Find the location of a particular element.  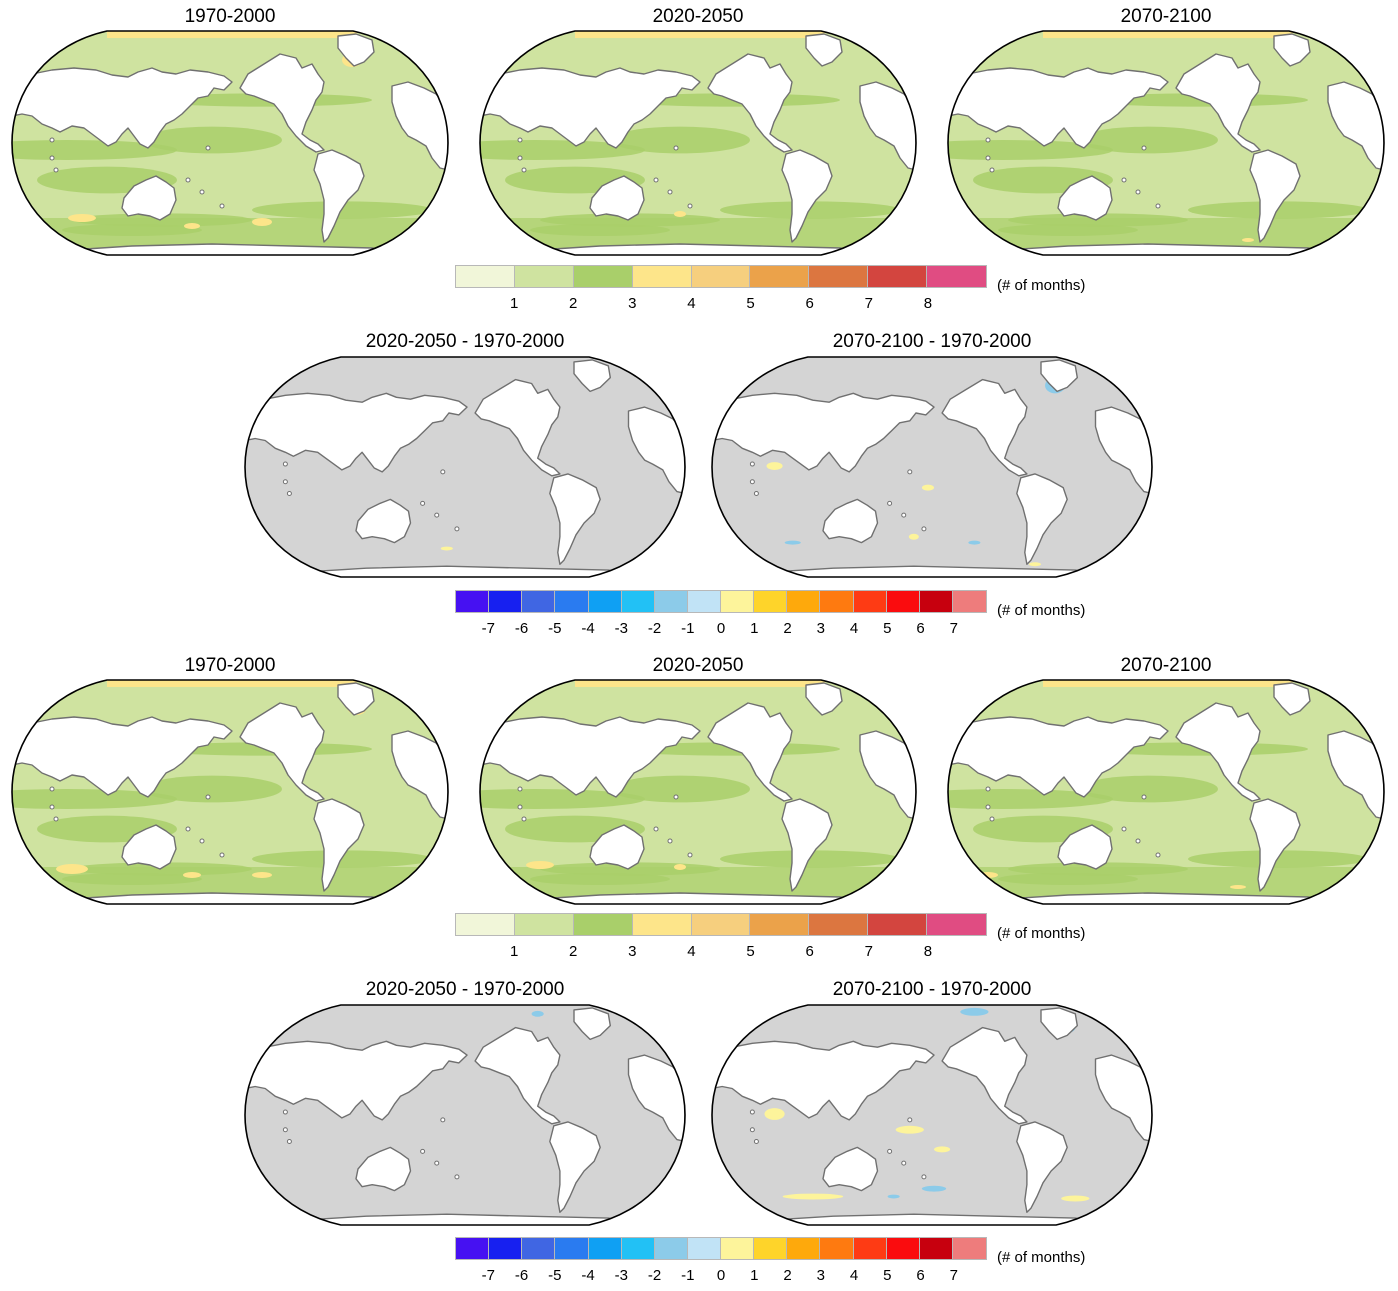

colorbar-swatches is located at coordinates (721, 601).